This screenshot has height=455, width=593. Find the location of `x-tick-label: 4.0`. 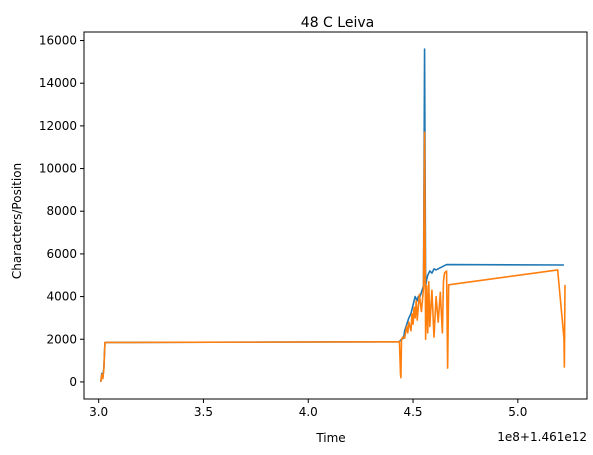

x-tick-label: 4.0 is located at coordinates (308, 412).